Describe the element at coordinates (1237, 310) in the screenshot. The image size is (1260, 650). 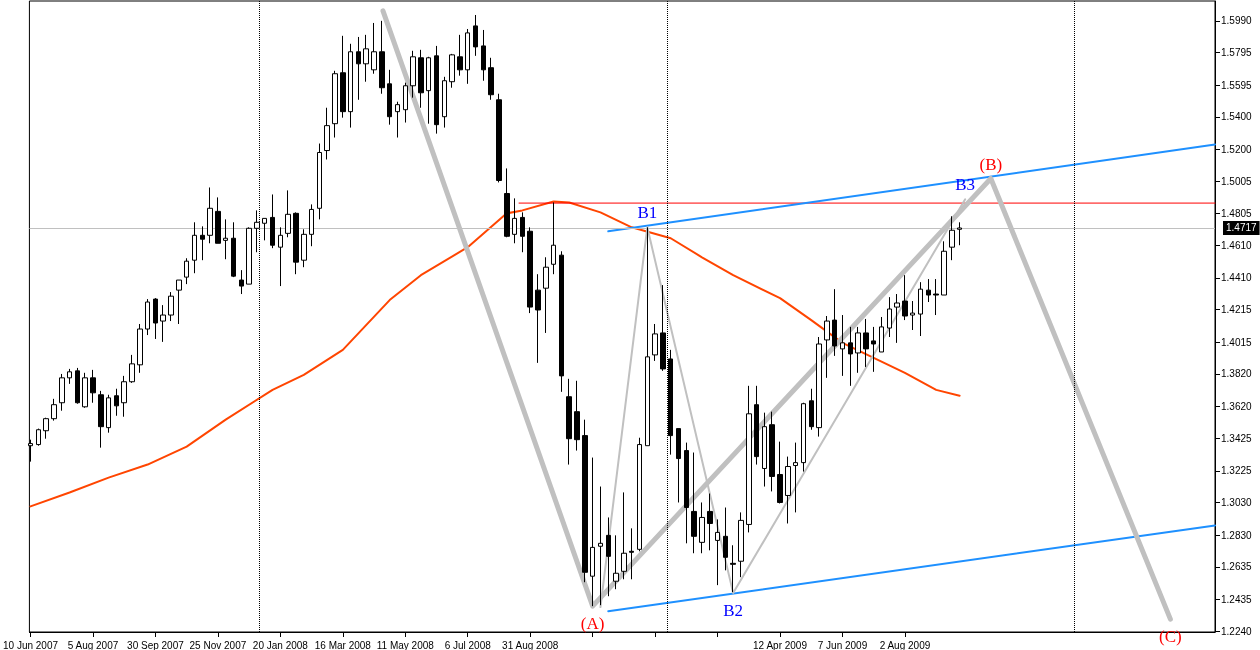
I see `y-tick-label: 1.4215` at that location.